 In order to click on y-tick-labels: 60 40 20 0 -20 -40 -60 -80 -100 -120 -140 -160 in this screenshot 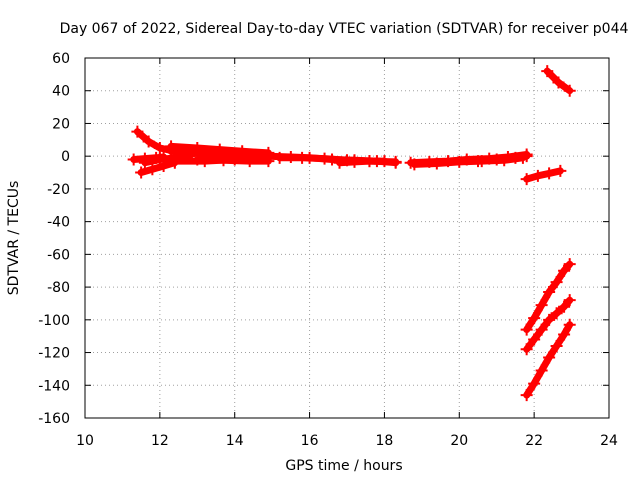, I will do `click(54, 239)`.